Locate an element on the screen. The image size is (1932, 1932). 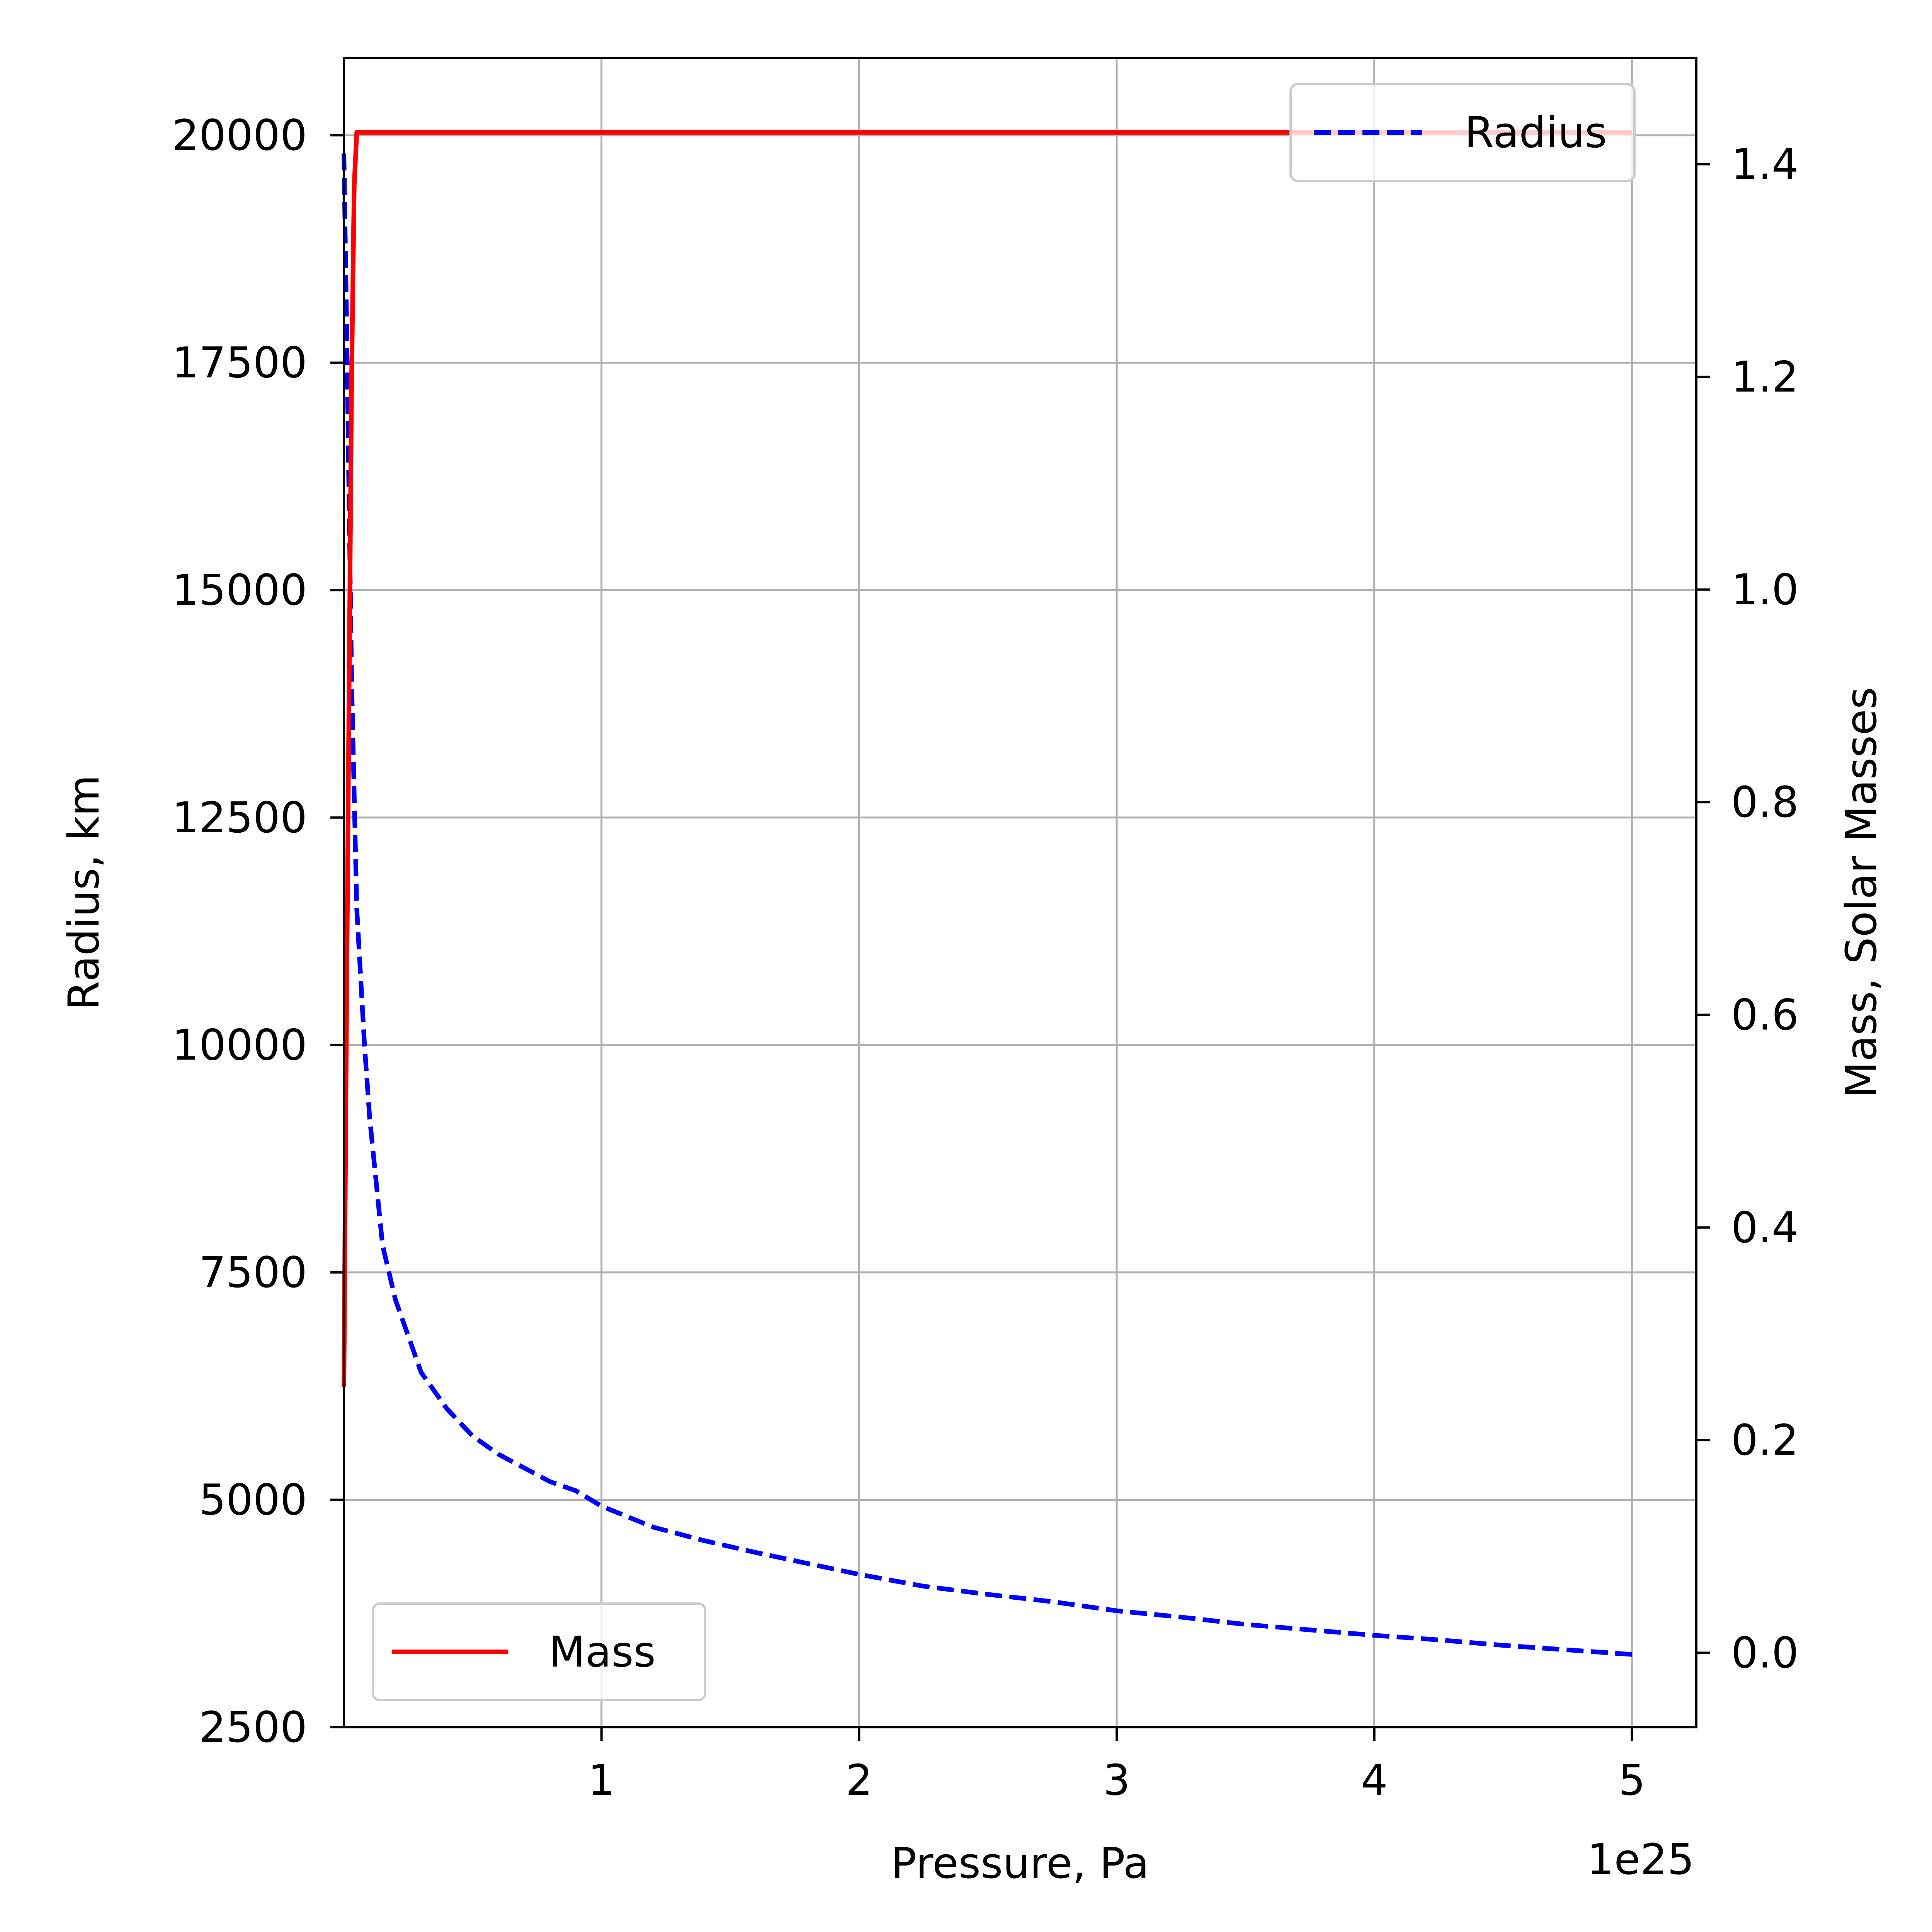
legend-mass-box is located at coordinates (539, 1652).